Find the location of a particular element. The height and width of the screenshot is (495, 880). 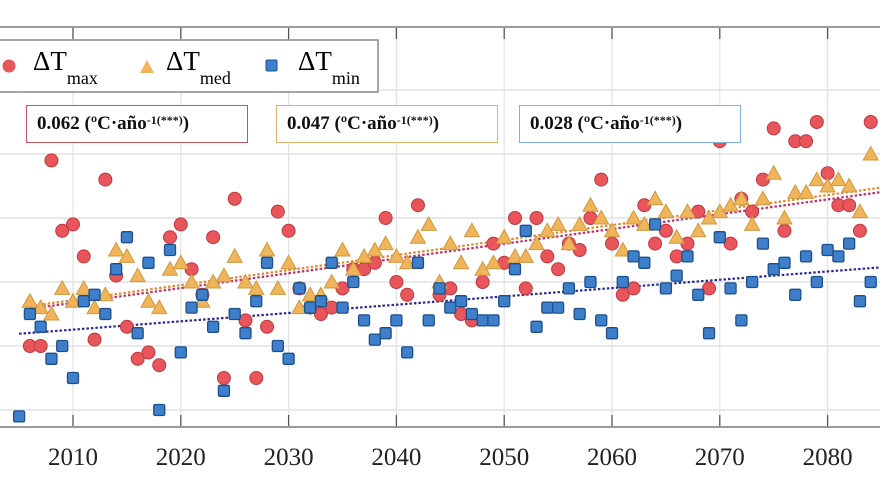

legend: ΔTmax ΔTmed ΔTmin is located at coordinates (189, 66).